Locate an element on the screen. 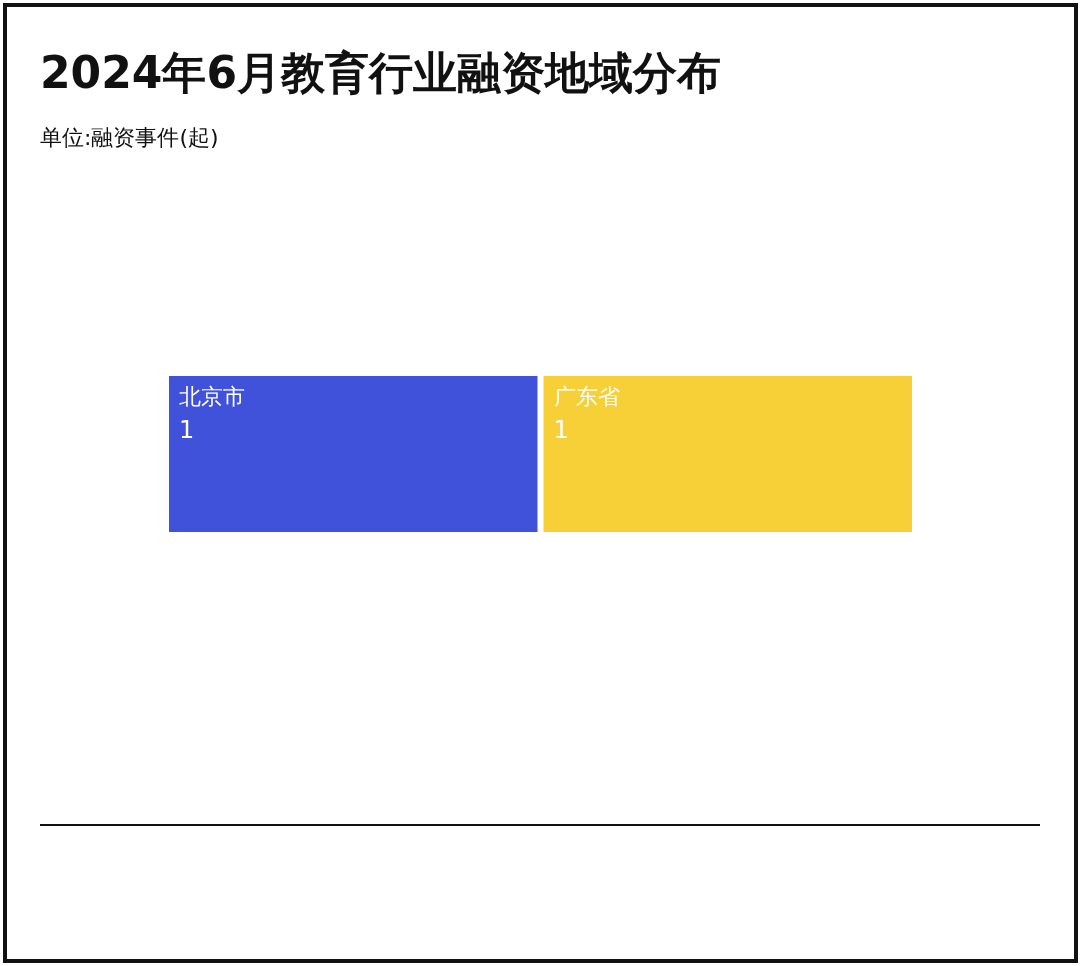 The image size is (1081, 966). category-label: 广东省 is located at coordinates (586, 396).